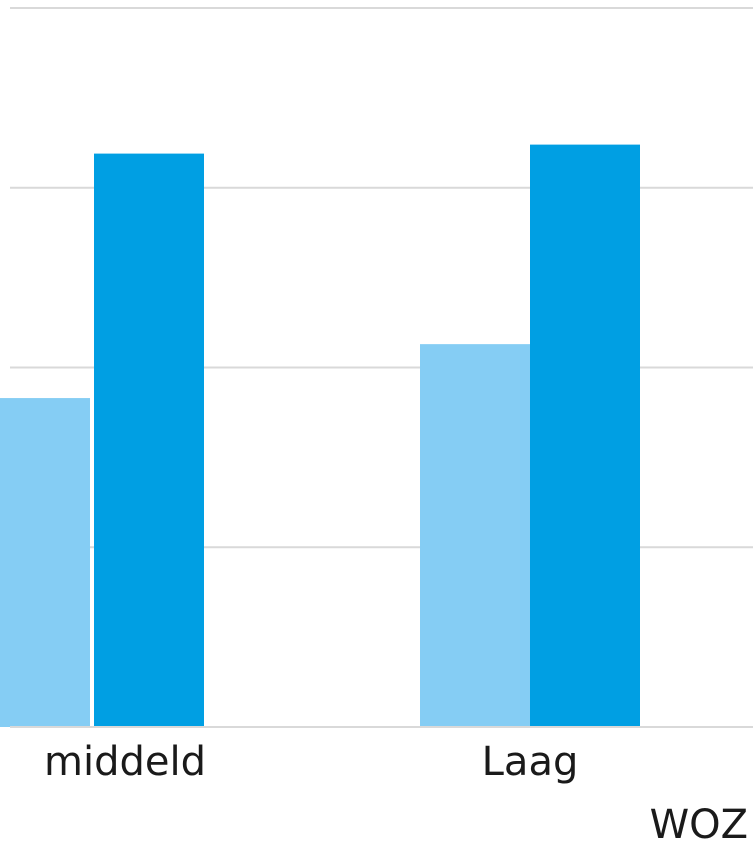 The image size is (753, 847). I want to click on x-tick-label-middeld: middeld, so click(125, 762).